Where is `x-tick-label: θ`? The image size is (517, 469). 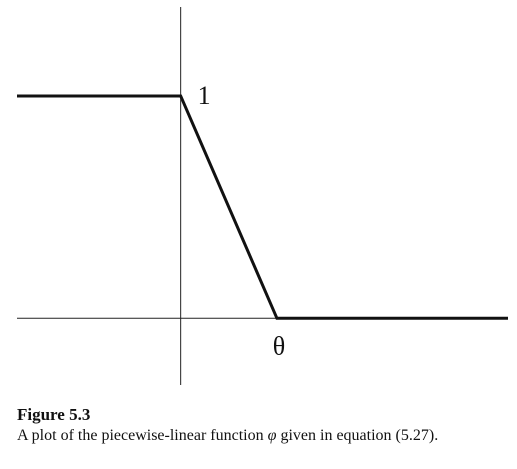 x-tick-label: θ is located at coordinates (279, 345).